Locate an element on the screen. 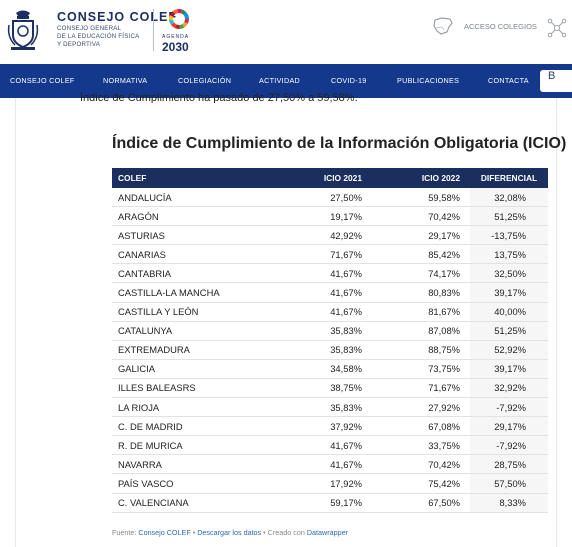  cell-colef: CASTILLA-LA MANCHA is located at coordinates (193, 292).